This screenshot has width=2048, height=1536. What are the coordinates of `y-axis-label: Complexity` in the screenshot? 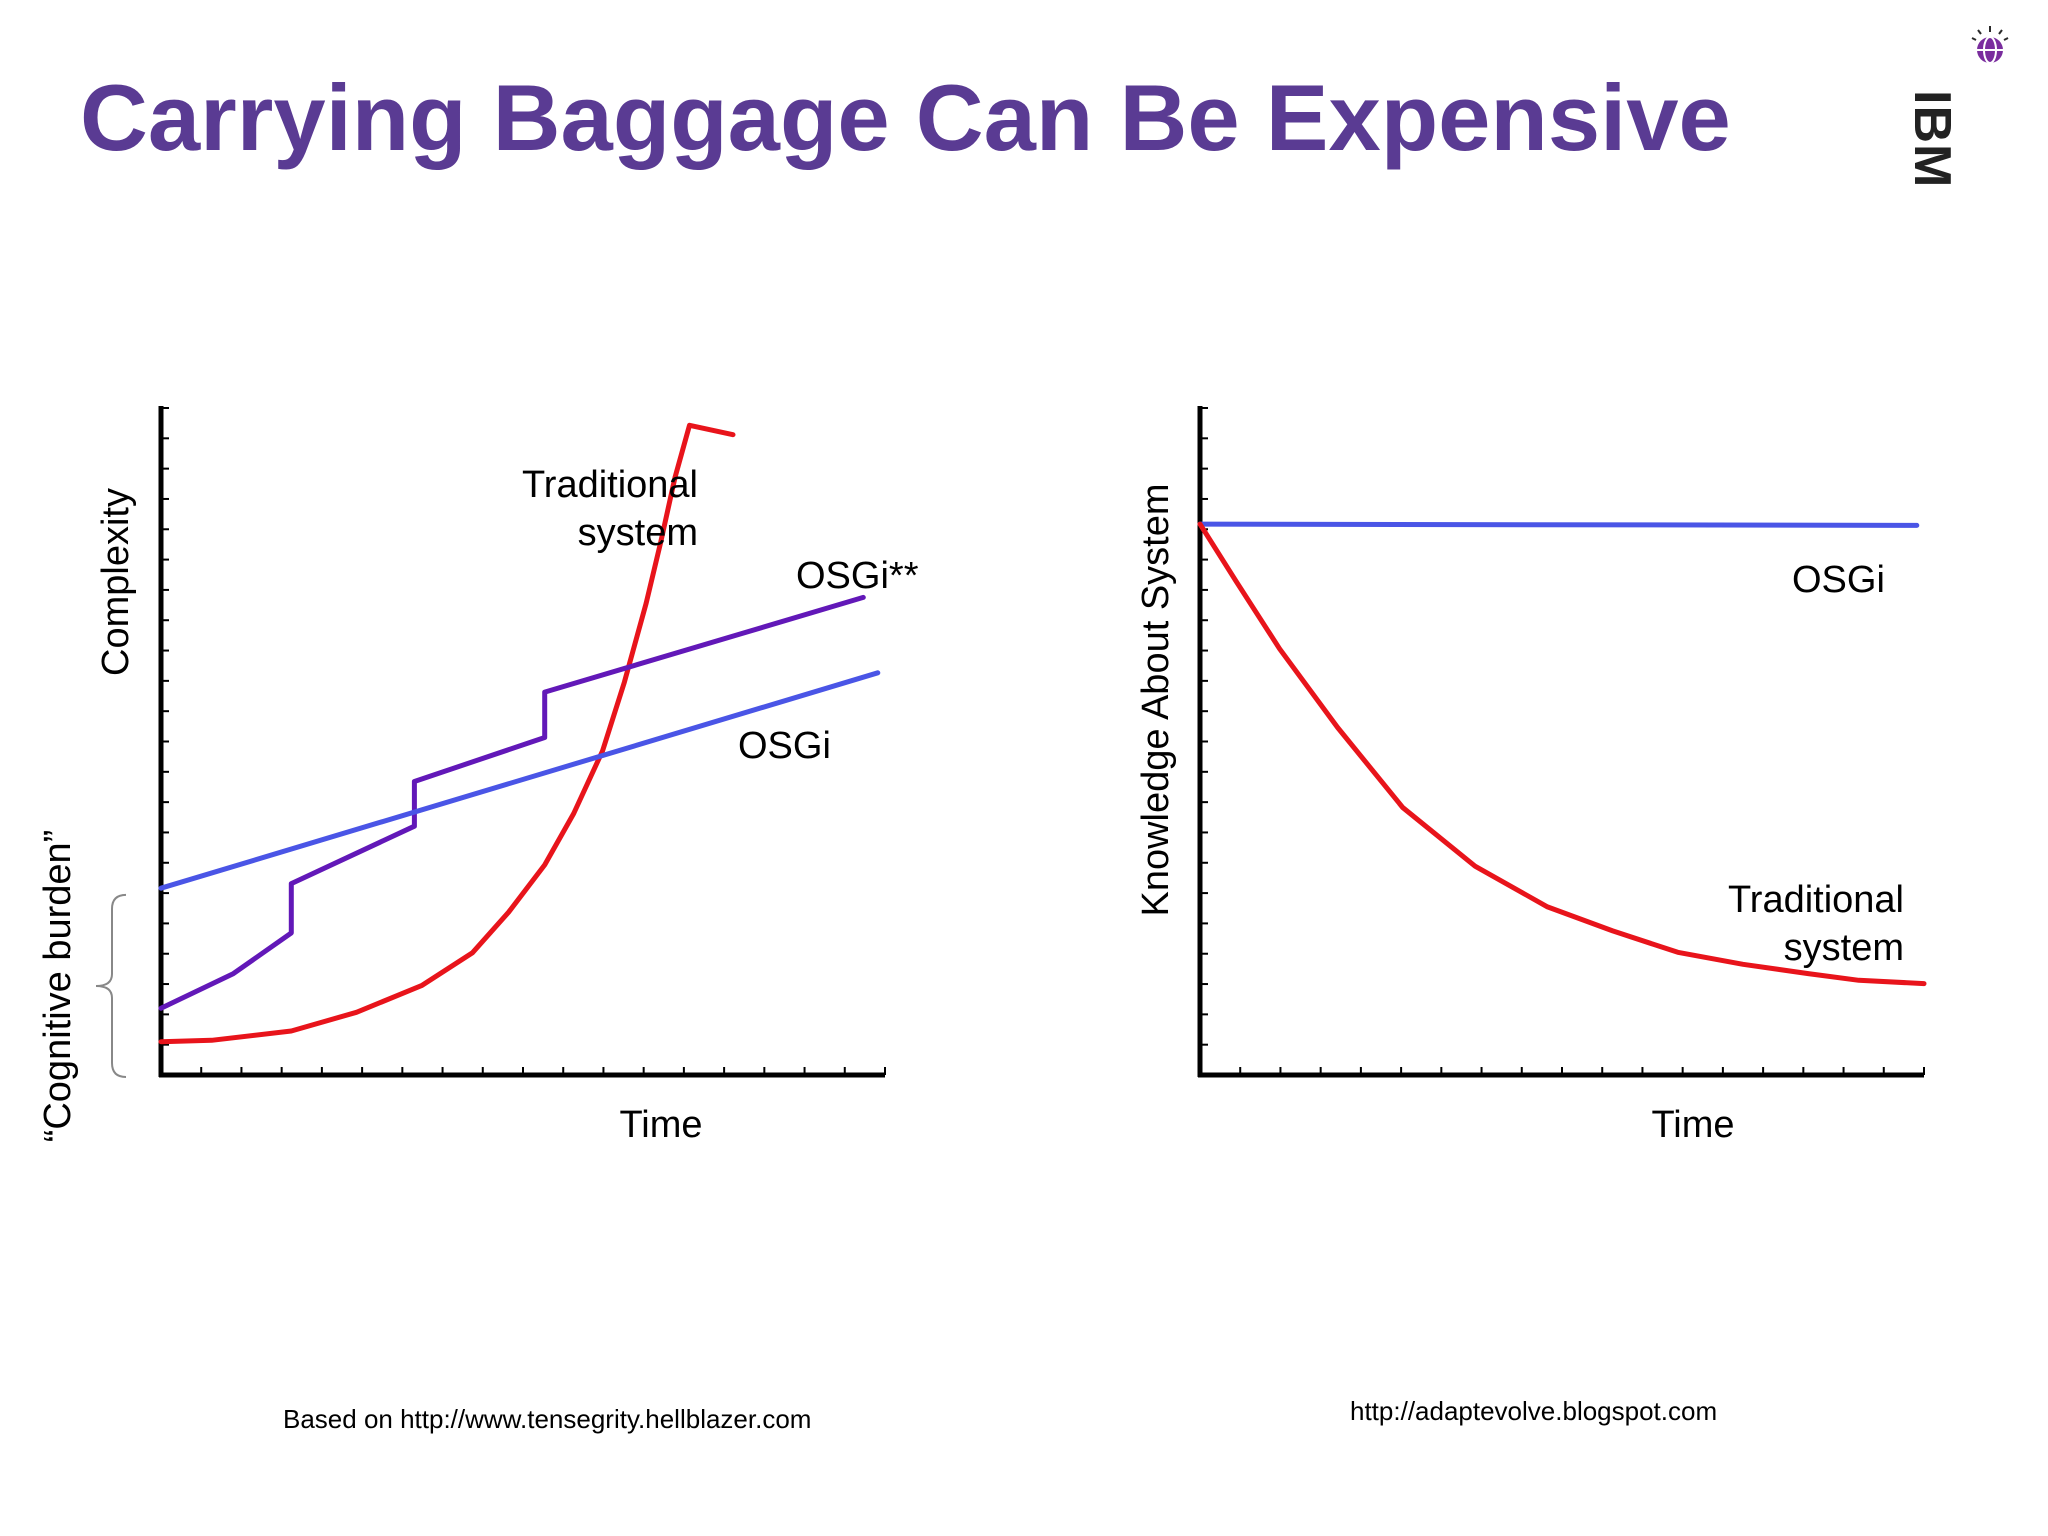 It's located at (116, 582).